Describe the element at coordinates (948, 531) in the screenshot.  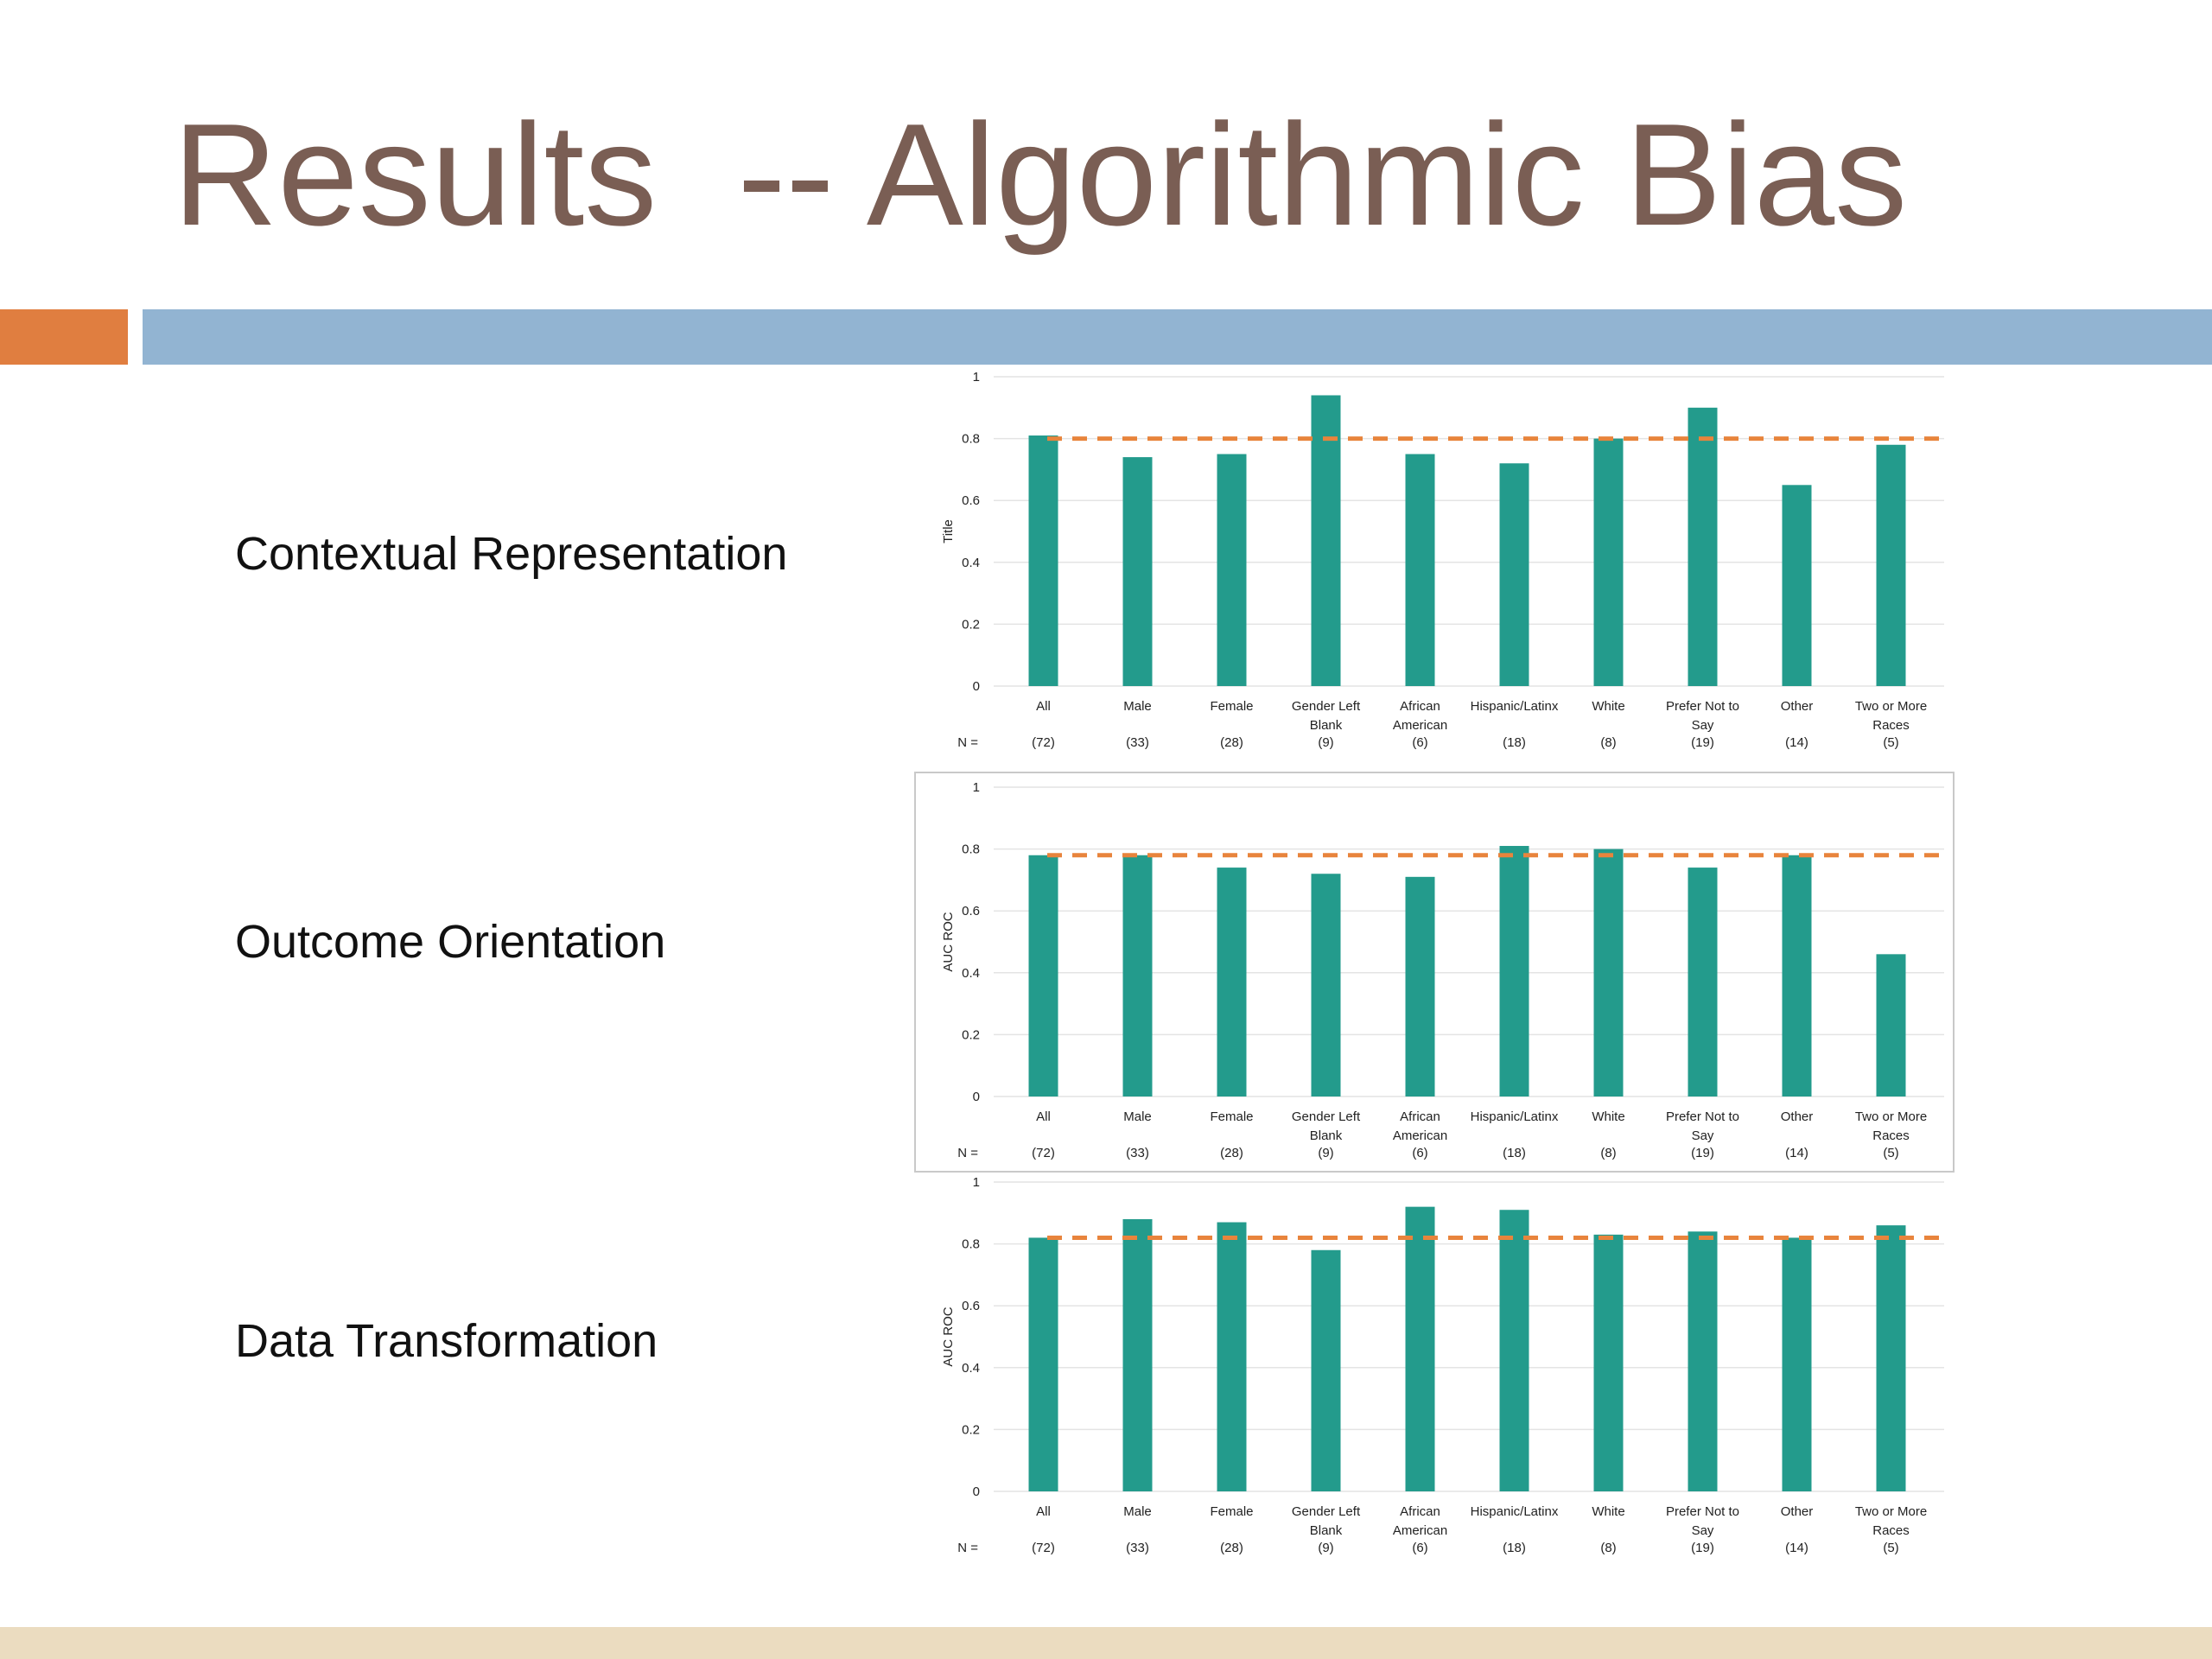
I see `y-axis-label: Title` at that location.